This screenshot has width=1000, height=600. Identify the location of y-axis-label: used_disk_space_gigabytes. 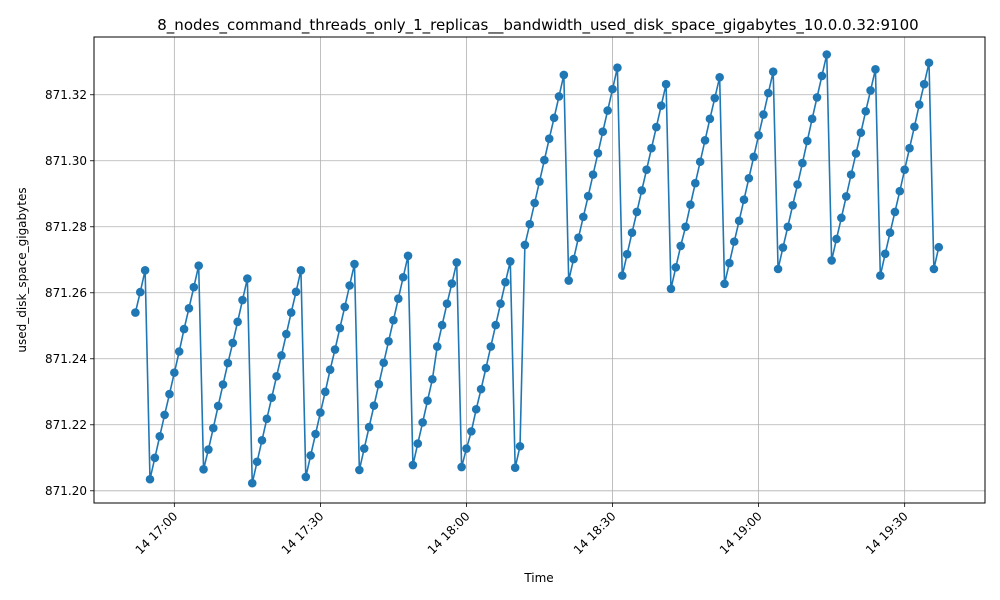
(22, 269).